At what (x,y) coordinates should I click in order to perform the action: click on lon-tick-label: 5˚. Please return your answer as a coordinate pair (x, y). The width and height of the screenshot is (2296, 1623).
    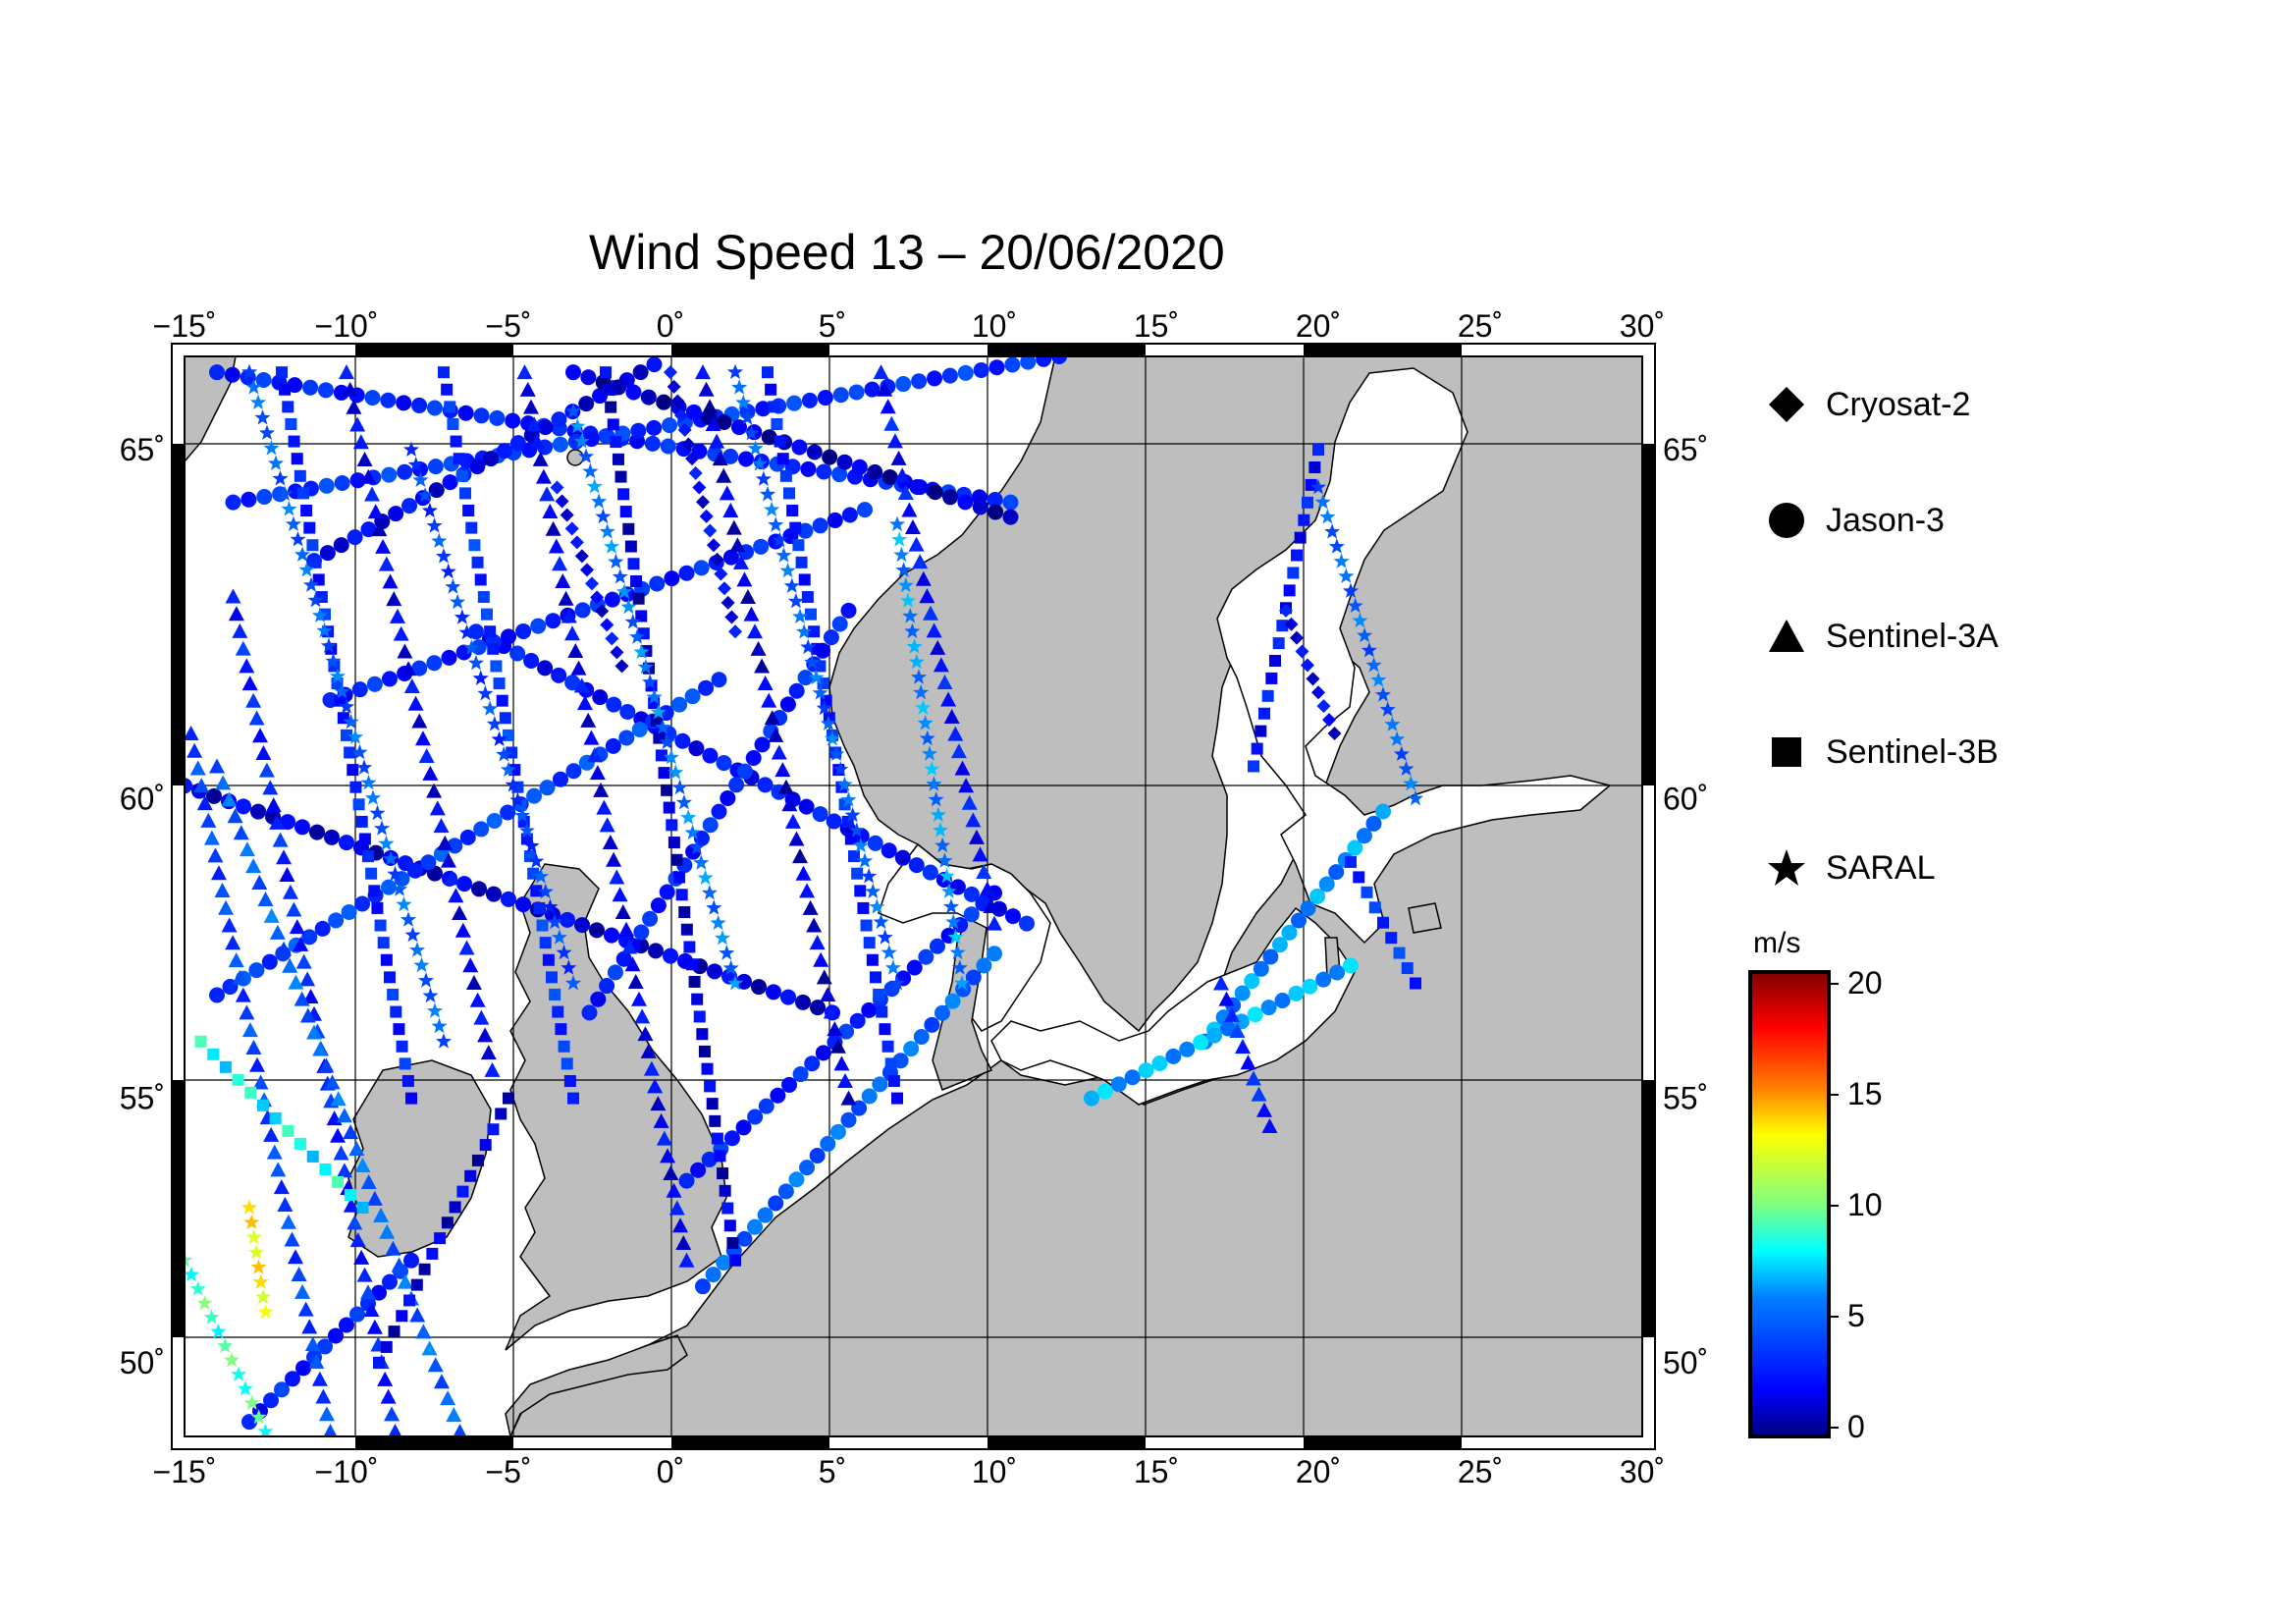
    Looking at the image, I should click on (833, 326).